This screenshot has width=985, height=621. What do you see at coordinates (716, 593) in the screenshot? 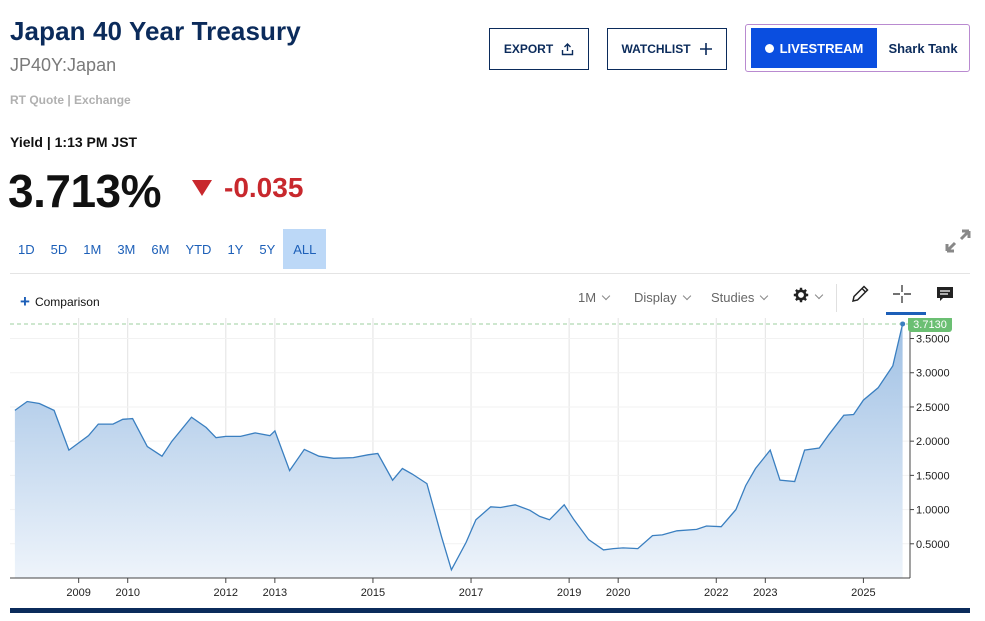
I see `x-tick-label: 2022` at bounding box center [716, 593].